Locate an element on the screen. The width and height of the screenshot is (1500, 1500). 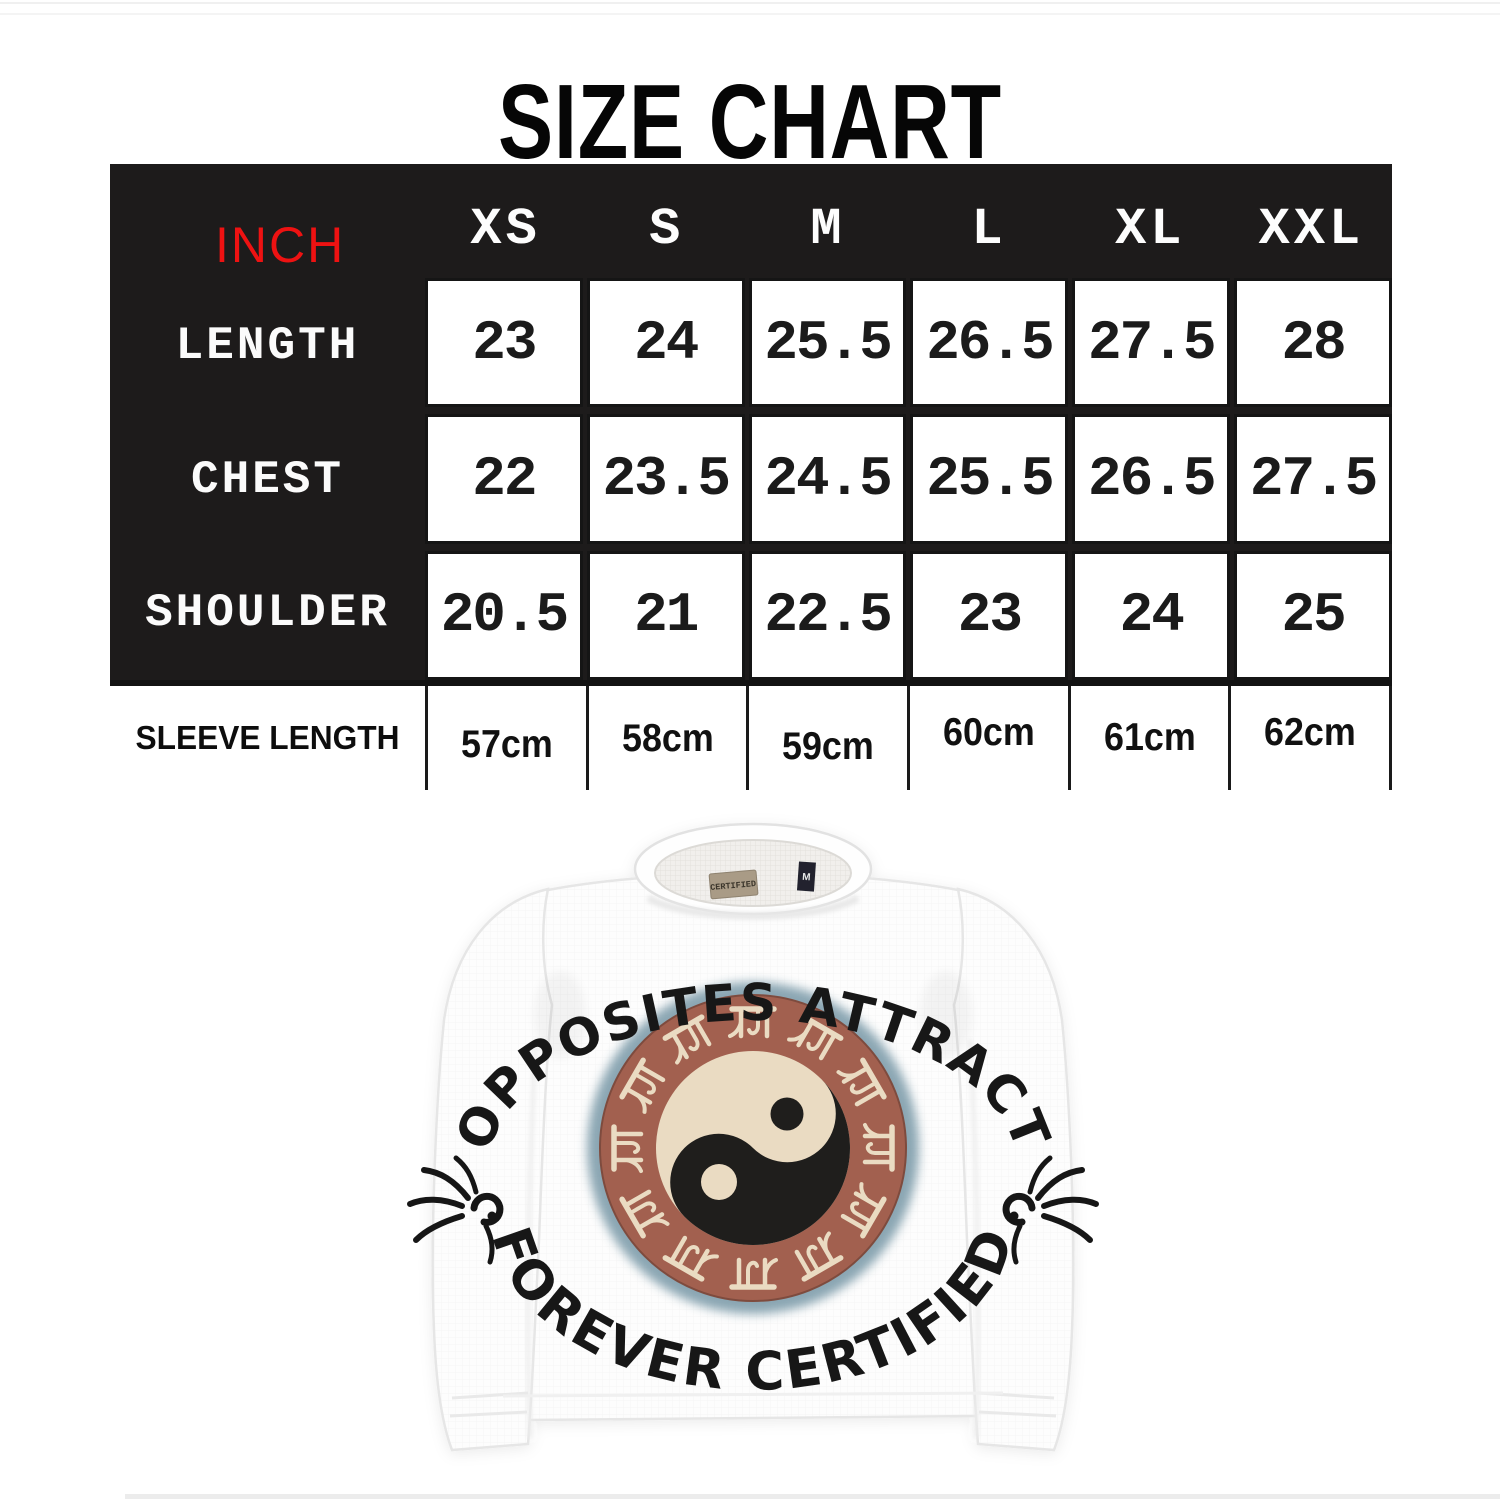
sleeve-l: 60cm is located at coordinates (987, 738).